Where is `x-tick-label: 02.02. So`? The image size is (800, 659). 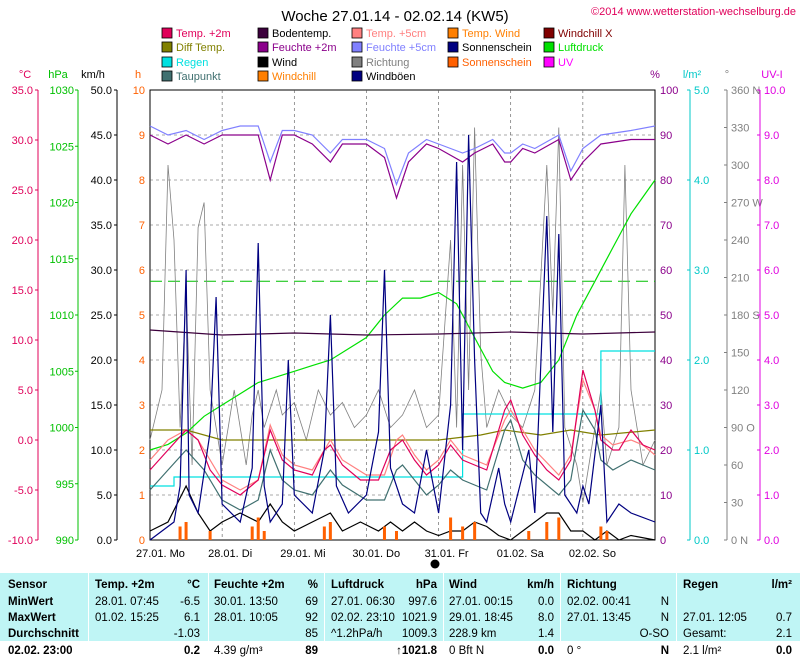
x-tick-label: 02.02. So is located at coordinates (592, 554).